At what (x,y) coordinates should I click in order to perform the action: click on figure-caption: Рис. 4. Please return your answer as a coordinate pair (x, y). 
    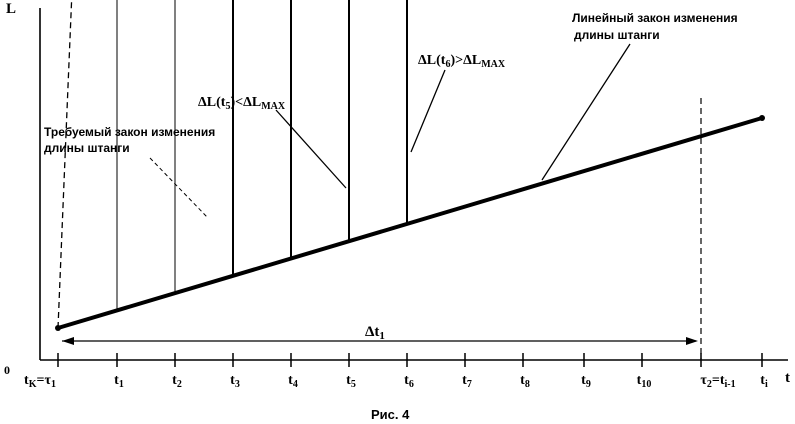
    Looking at the image, I should click on (390, 414).